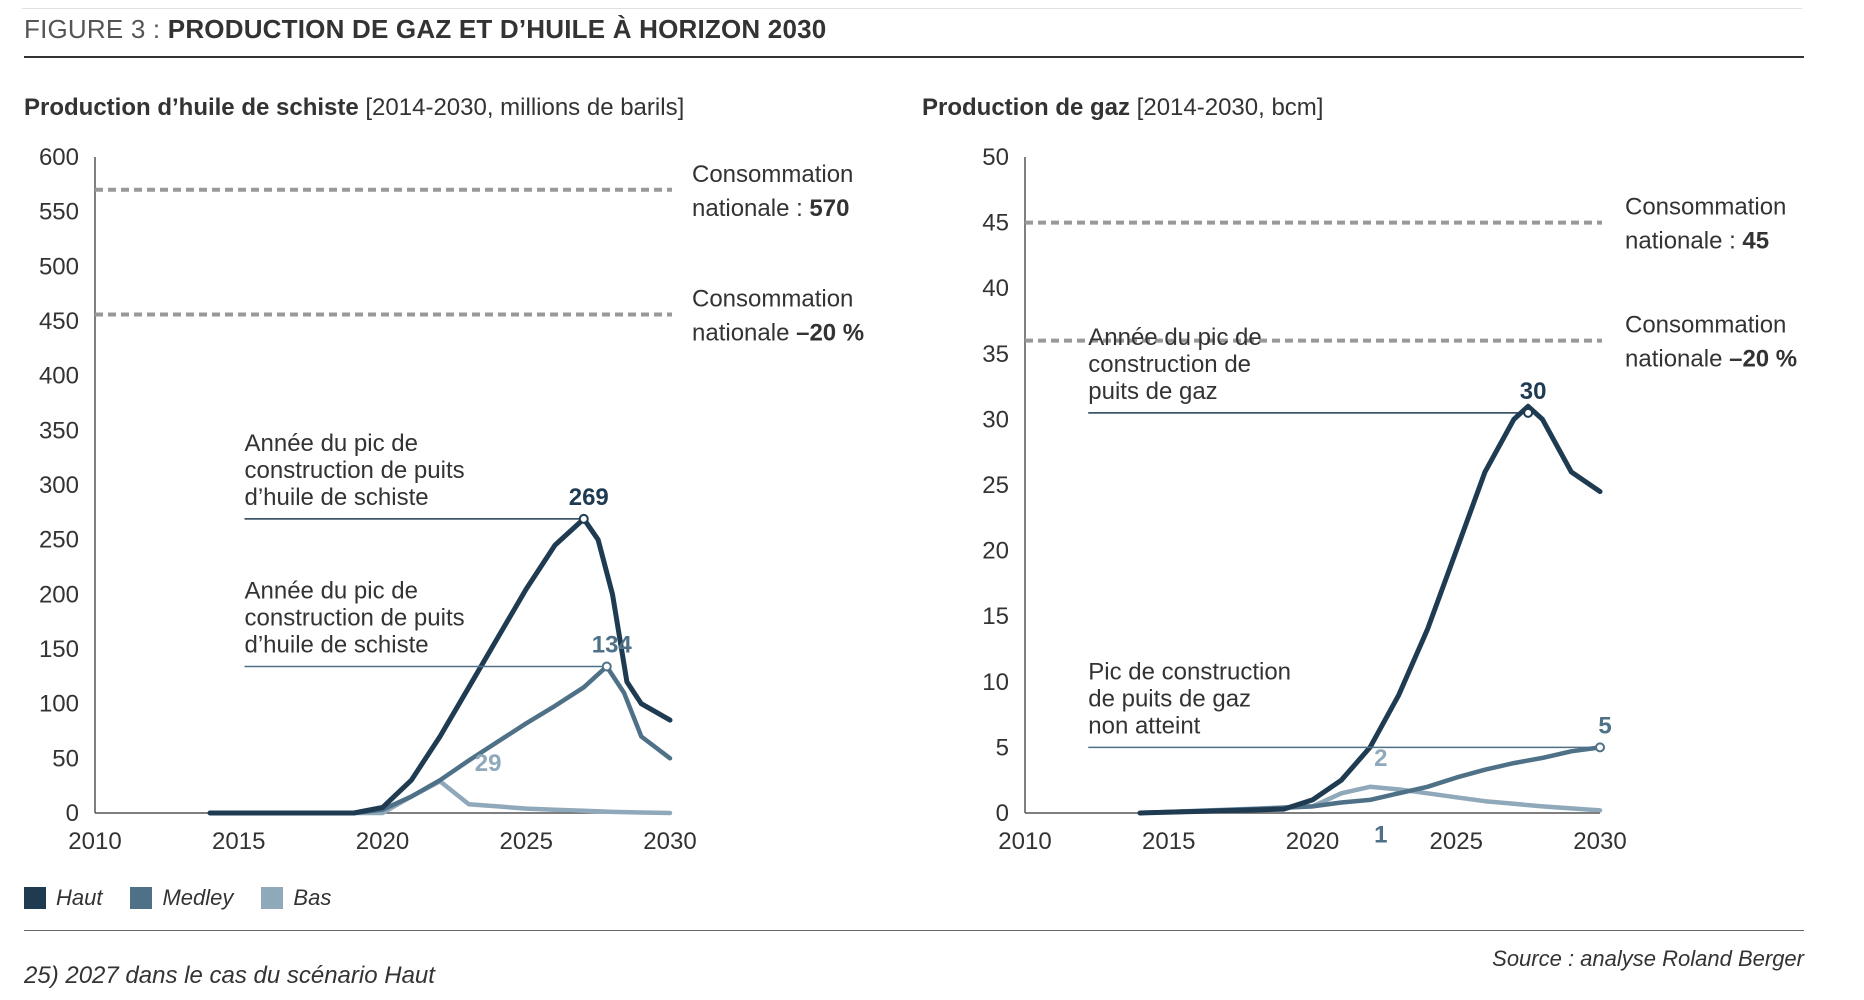  I want to click on gas-y-tick-label: 15, so click(995, 616).